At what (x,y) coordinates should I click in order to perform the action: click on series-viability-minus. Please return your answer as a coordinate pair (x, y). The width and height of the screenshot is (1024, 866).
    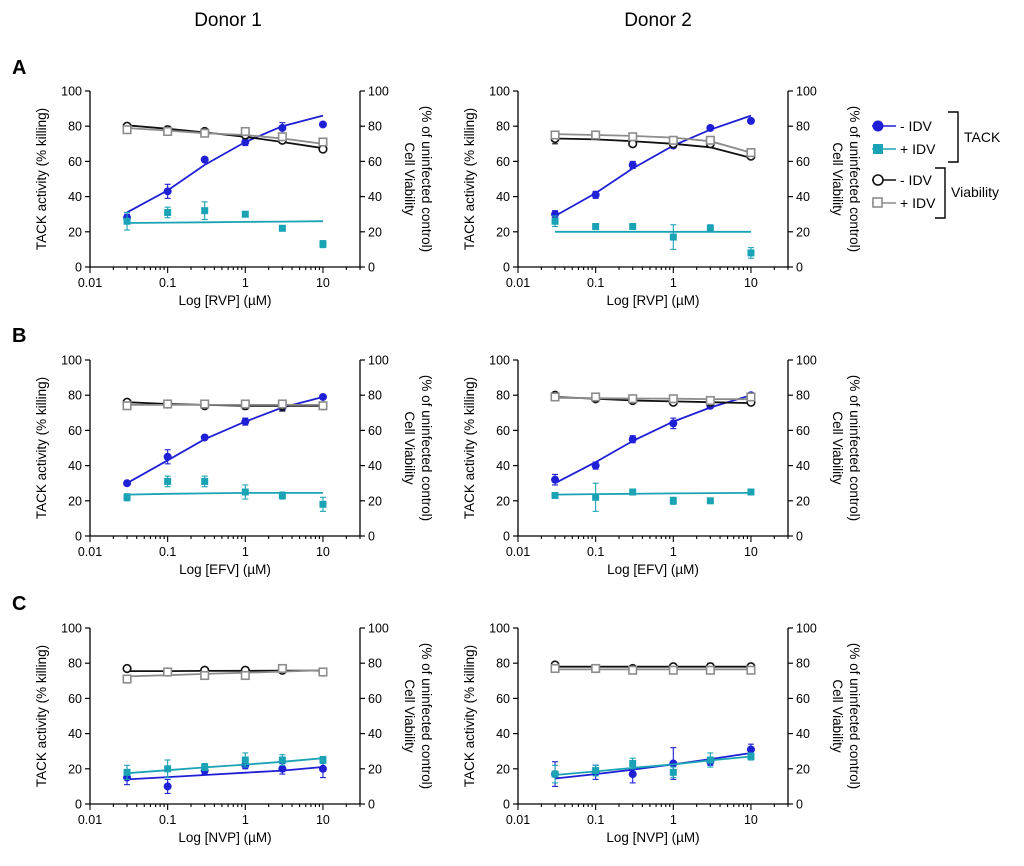
    Looking at the image, I should click on (653, 667).